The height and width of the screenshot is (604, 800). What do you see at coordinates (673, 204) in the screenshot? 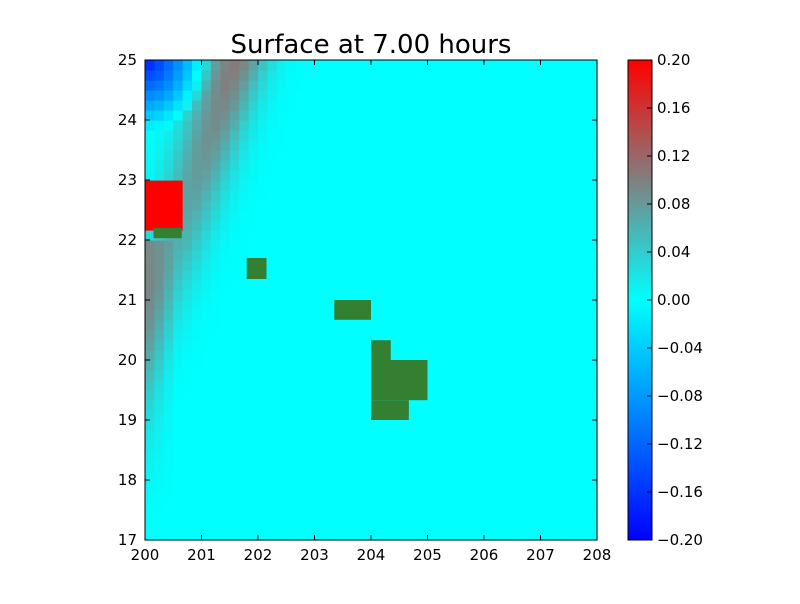
I see `colorbar-tick-label: 0.08` at bounding box center [673, 204].